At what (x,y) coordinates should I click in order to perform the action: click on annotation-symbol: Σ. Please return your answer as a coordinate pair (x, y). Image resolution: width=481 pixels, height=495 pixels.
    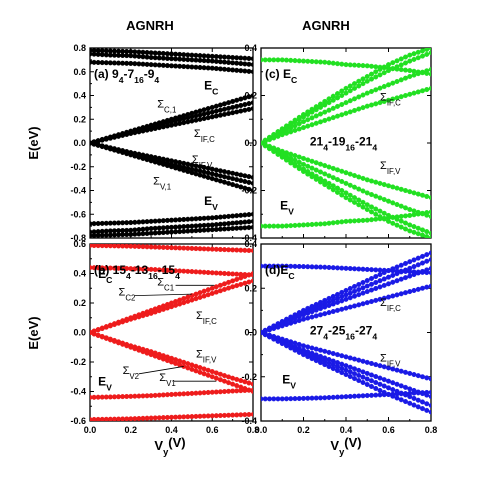
    Looking at the image, I should click on (199, 355).